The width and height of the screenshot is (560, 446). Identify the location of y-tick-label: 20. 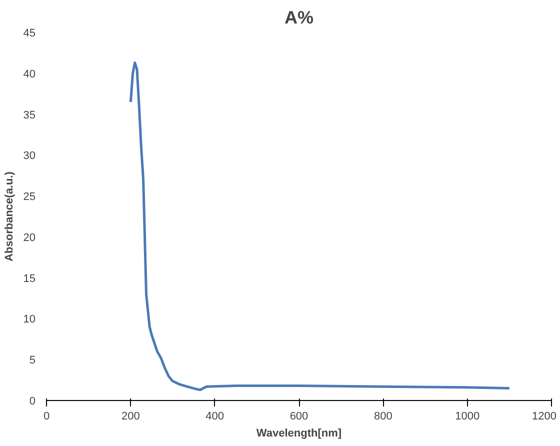
(29, 238).